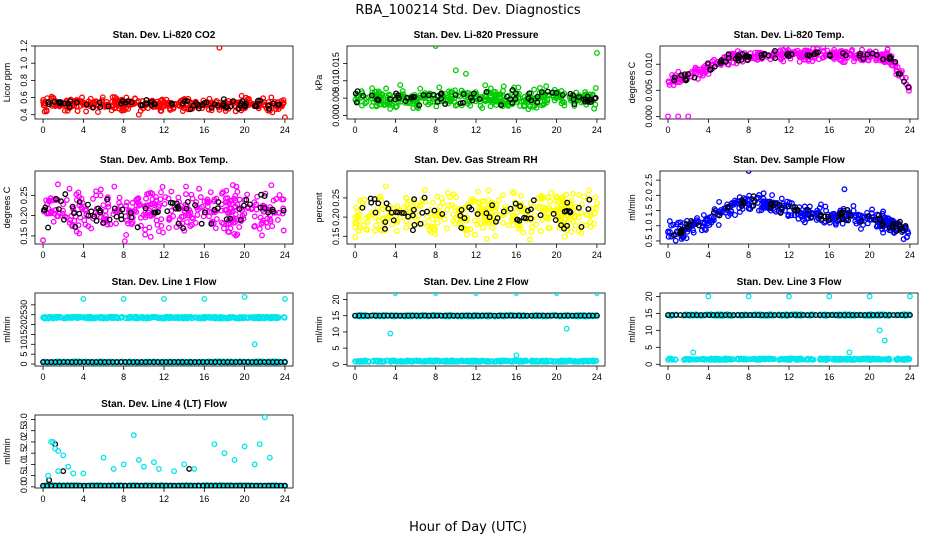 The height and width of the screenshot is (540, 936). Describe the element at coordinates (24, 419) in the screenshot. I see `y-tick-label: 3.0` at that location.